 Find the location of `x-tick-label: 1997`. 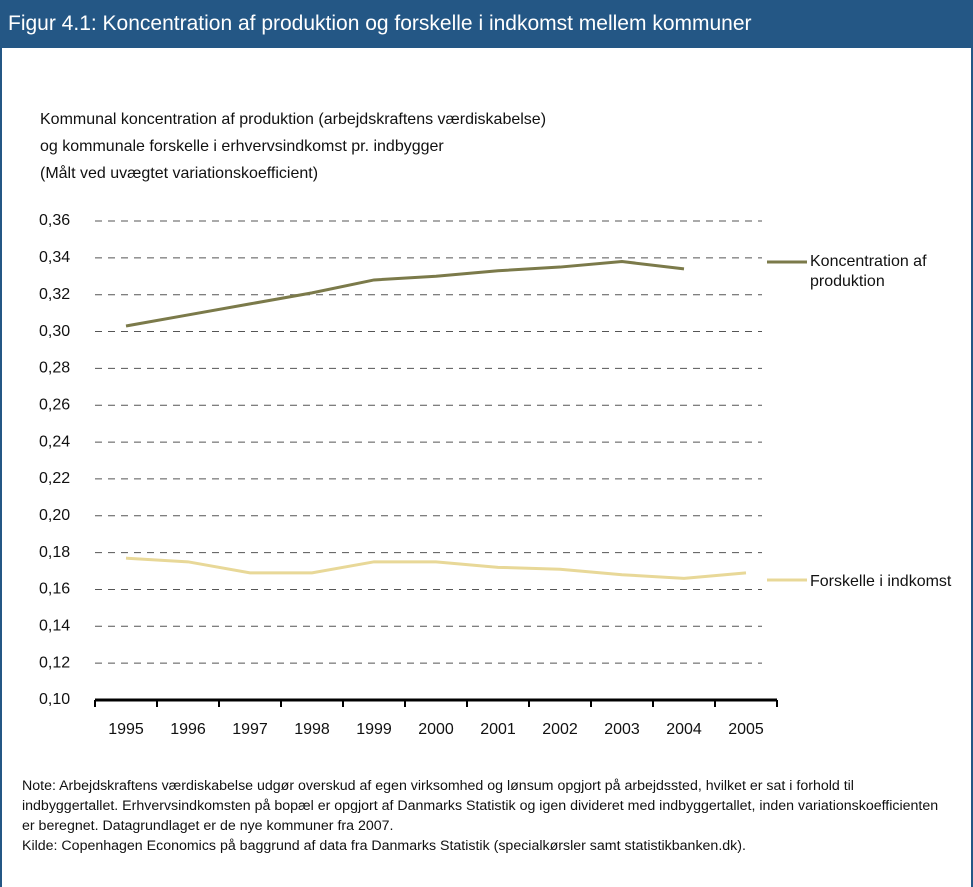

x-tick-label: 1997 is located at coordinates (250, 729).